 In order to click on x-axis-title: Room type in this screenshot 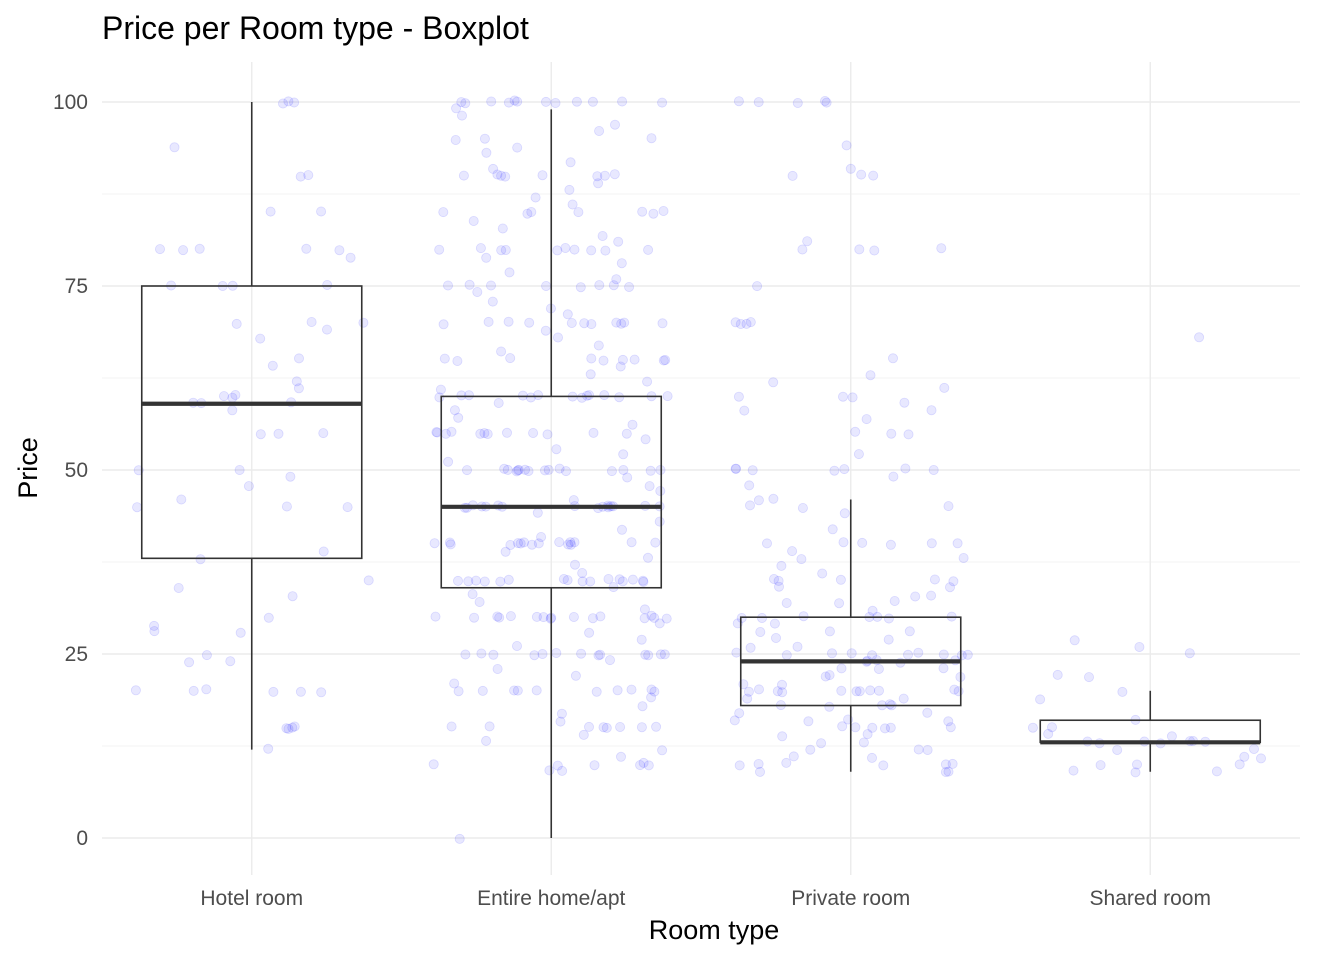, I will do `click(714, 930)`.